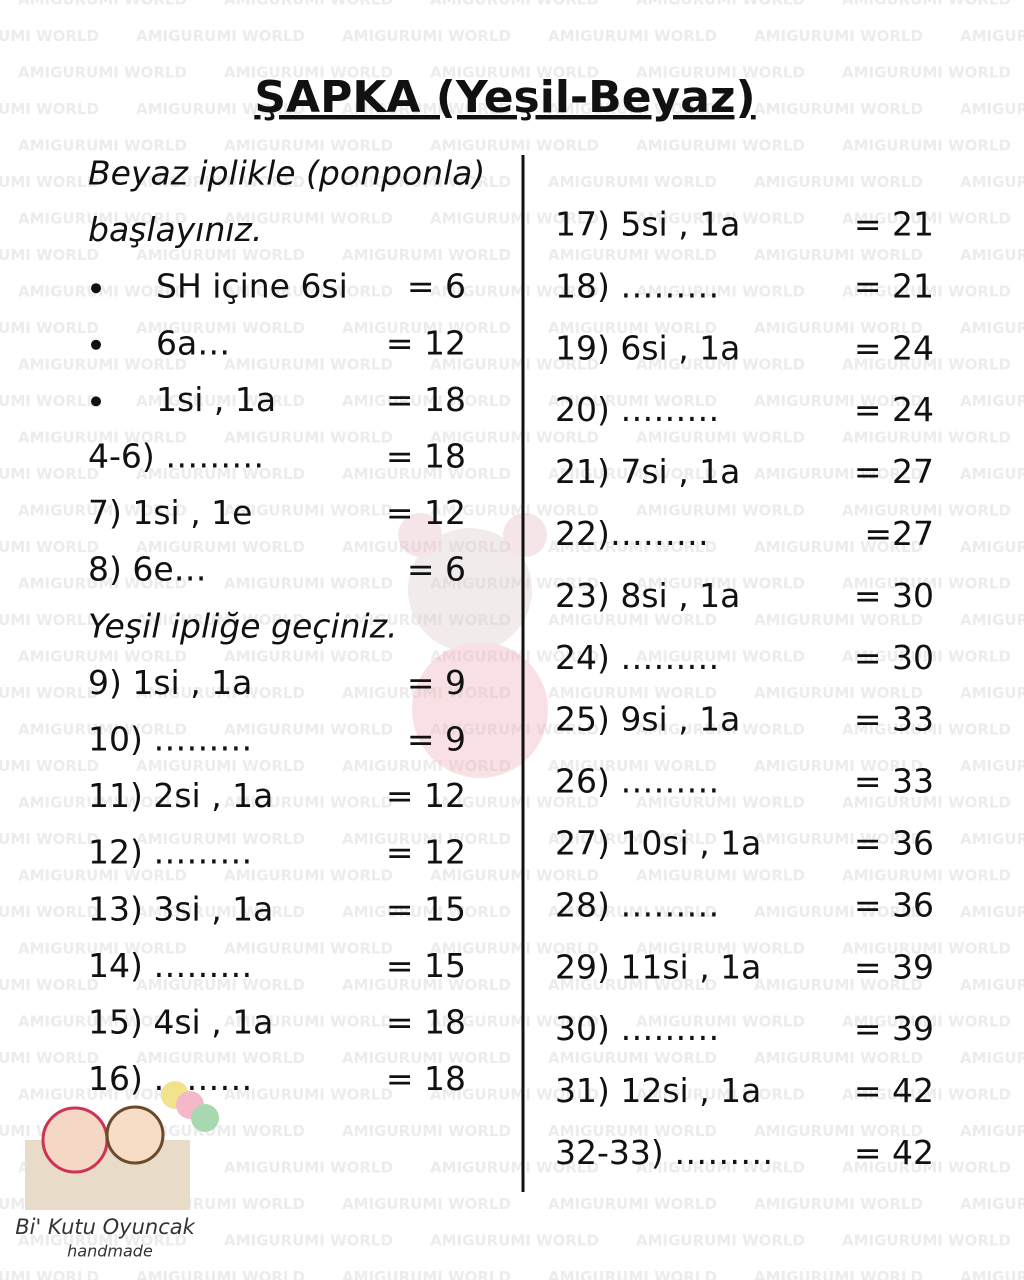 This screenshot has height=1280, width=1024. What do you see at coordinates (647, 719) in the screenshot?
I see `round-step: 25) 9si , 1a` at bounding box center [647, 719].